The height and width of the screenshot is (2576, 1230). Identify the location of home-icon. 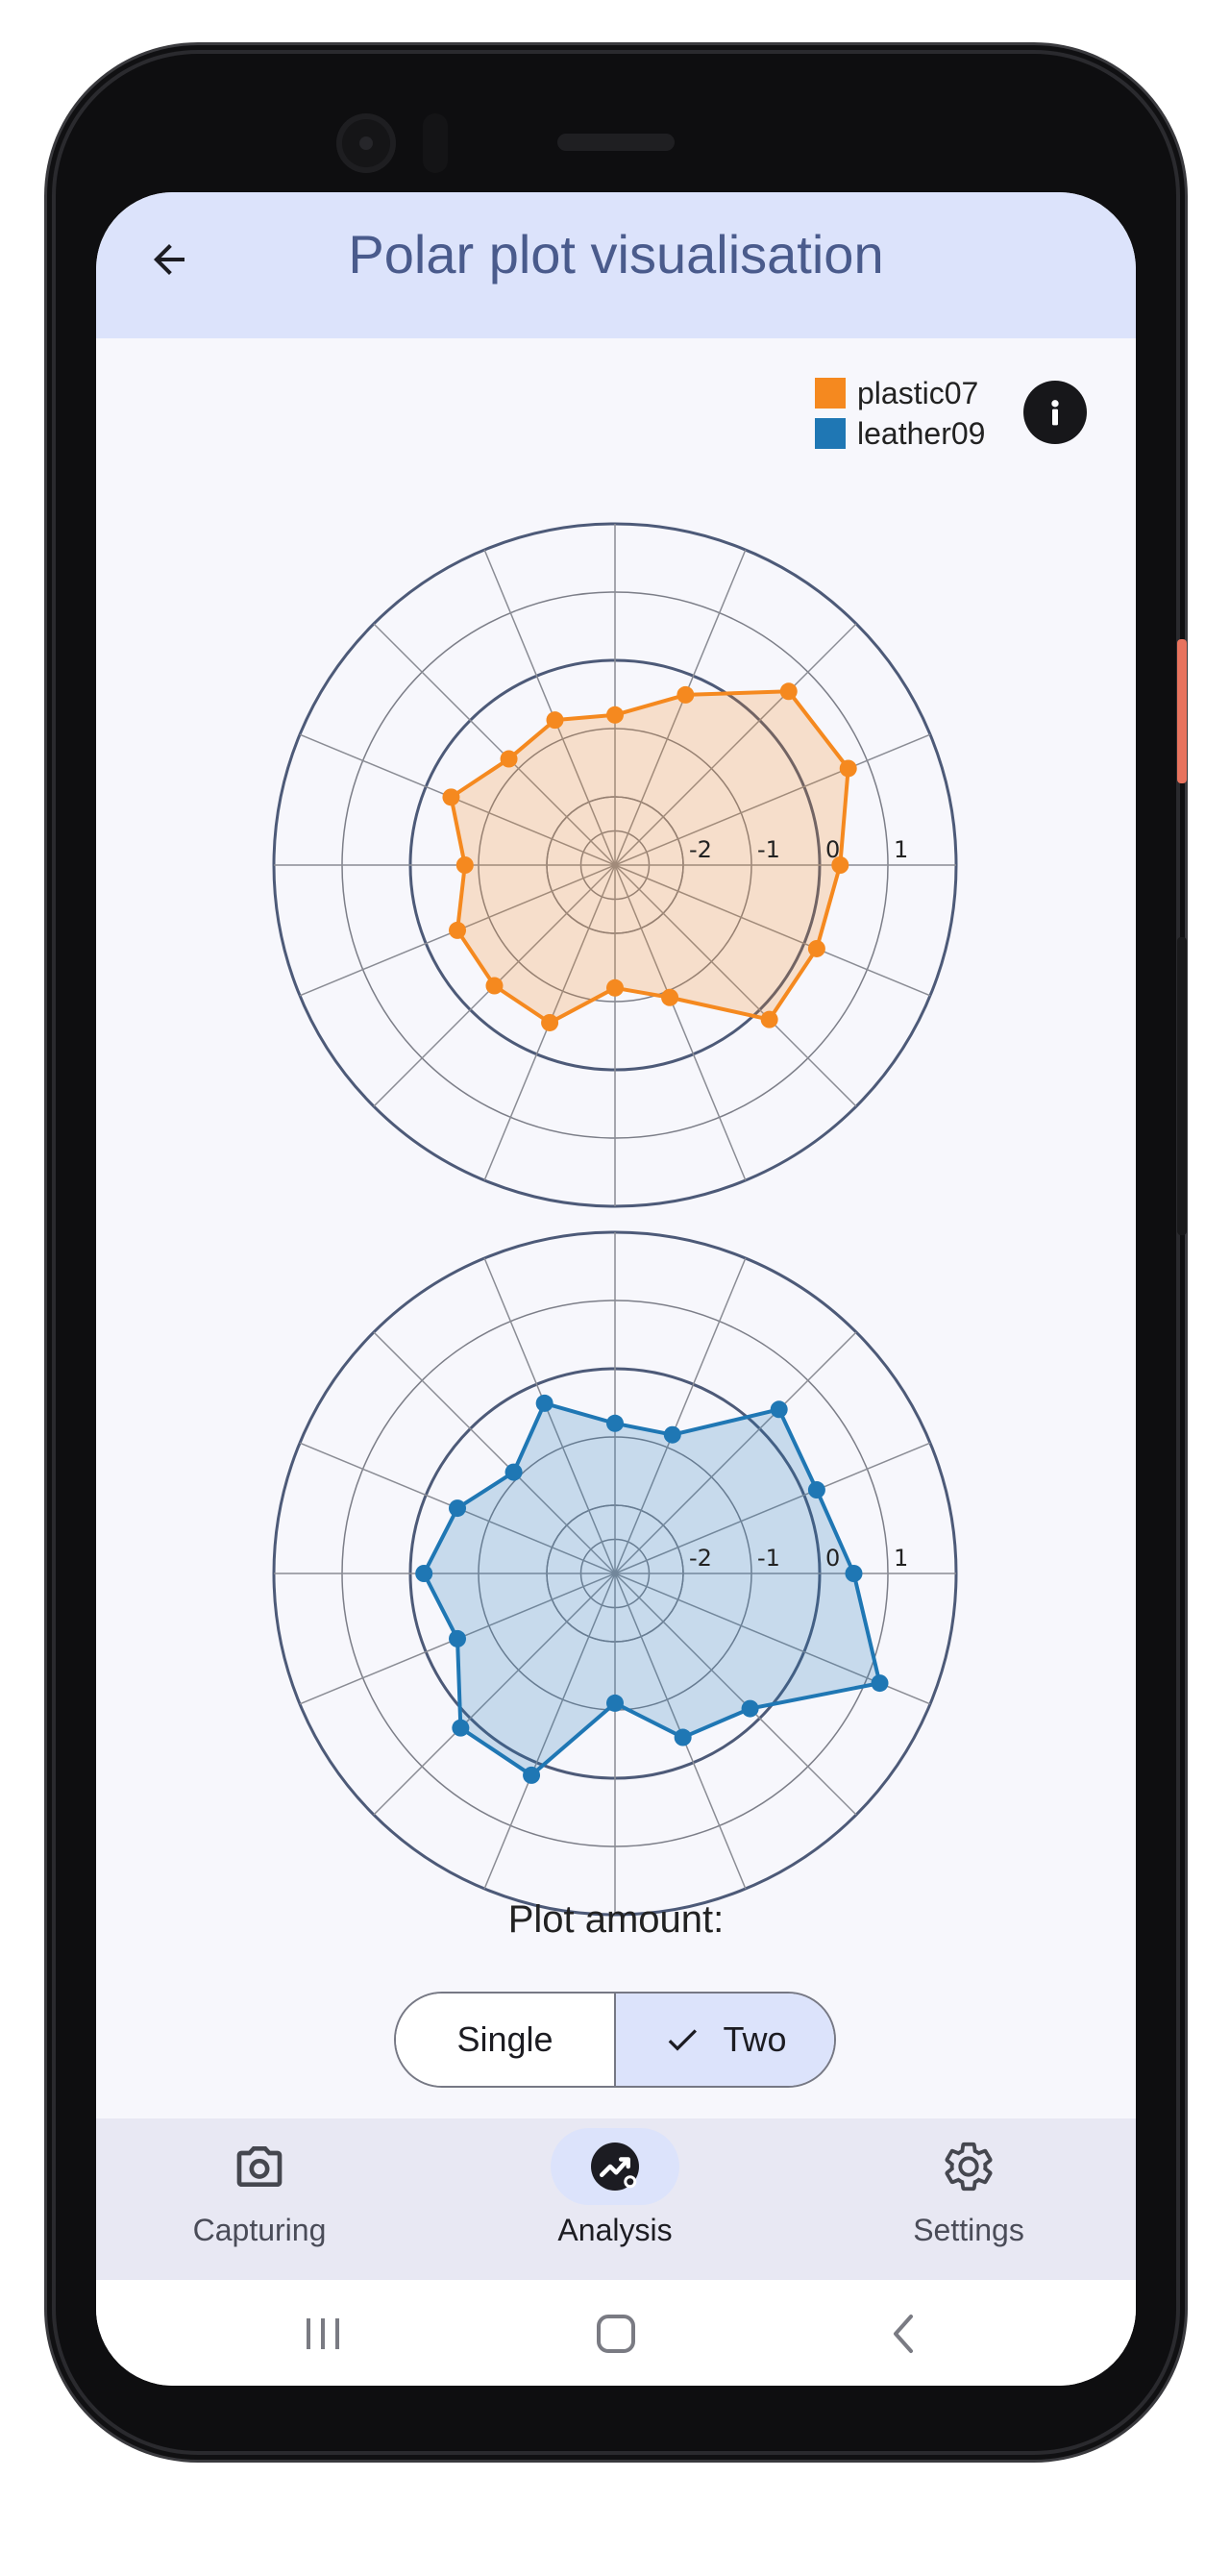
(616, 2334).